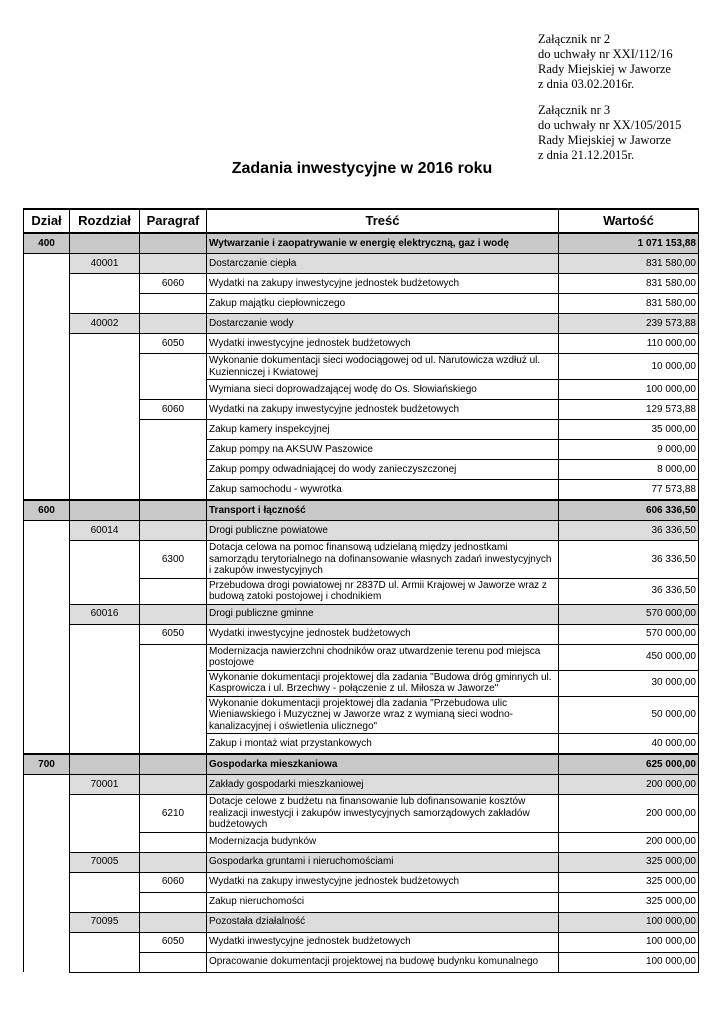  Describe the element at coordinates (382, 510) in the screenshot. I see `section-title: Transport i łączność` at that location.